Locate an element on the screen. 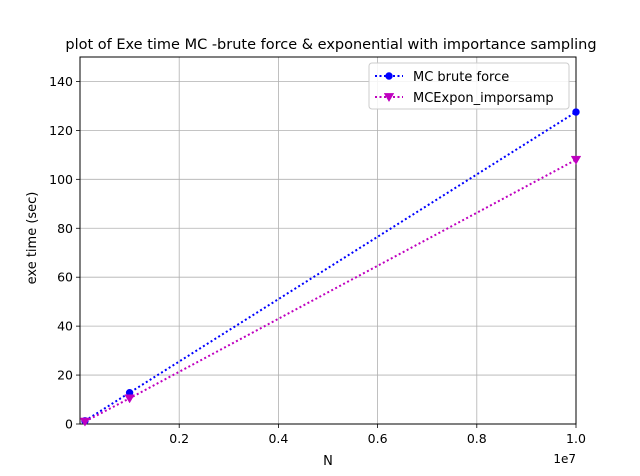 Image resolution: width=640 pixels, height=476 pixels. legend-label-mc-brute-force: MC brute force is located at coordinates (461, 77).